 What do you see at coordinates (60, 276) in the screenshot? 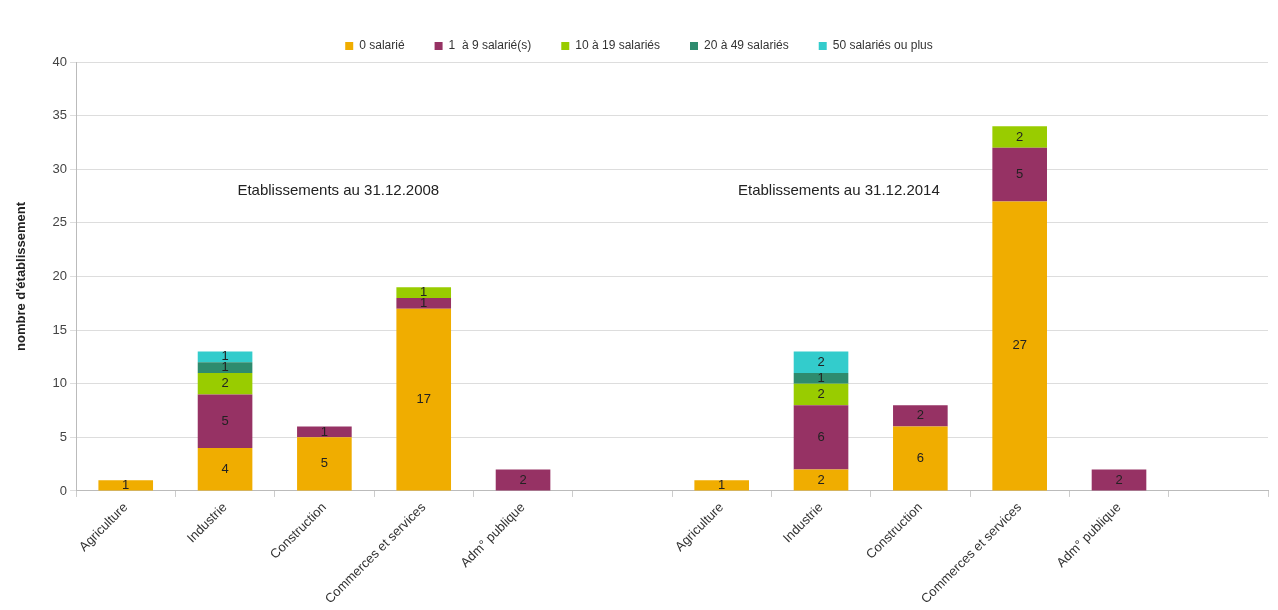
I see `y-tick-label: 20` at bounding box center [60, 276].